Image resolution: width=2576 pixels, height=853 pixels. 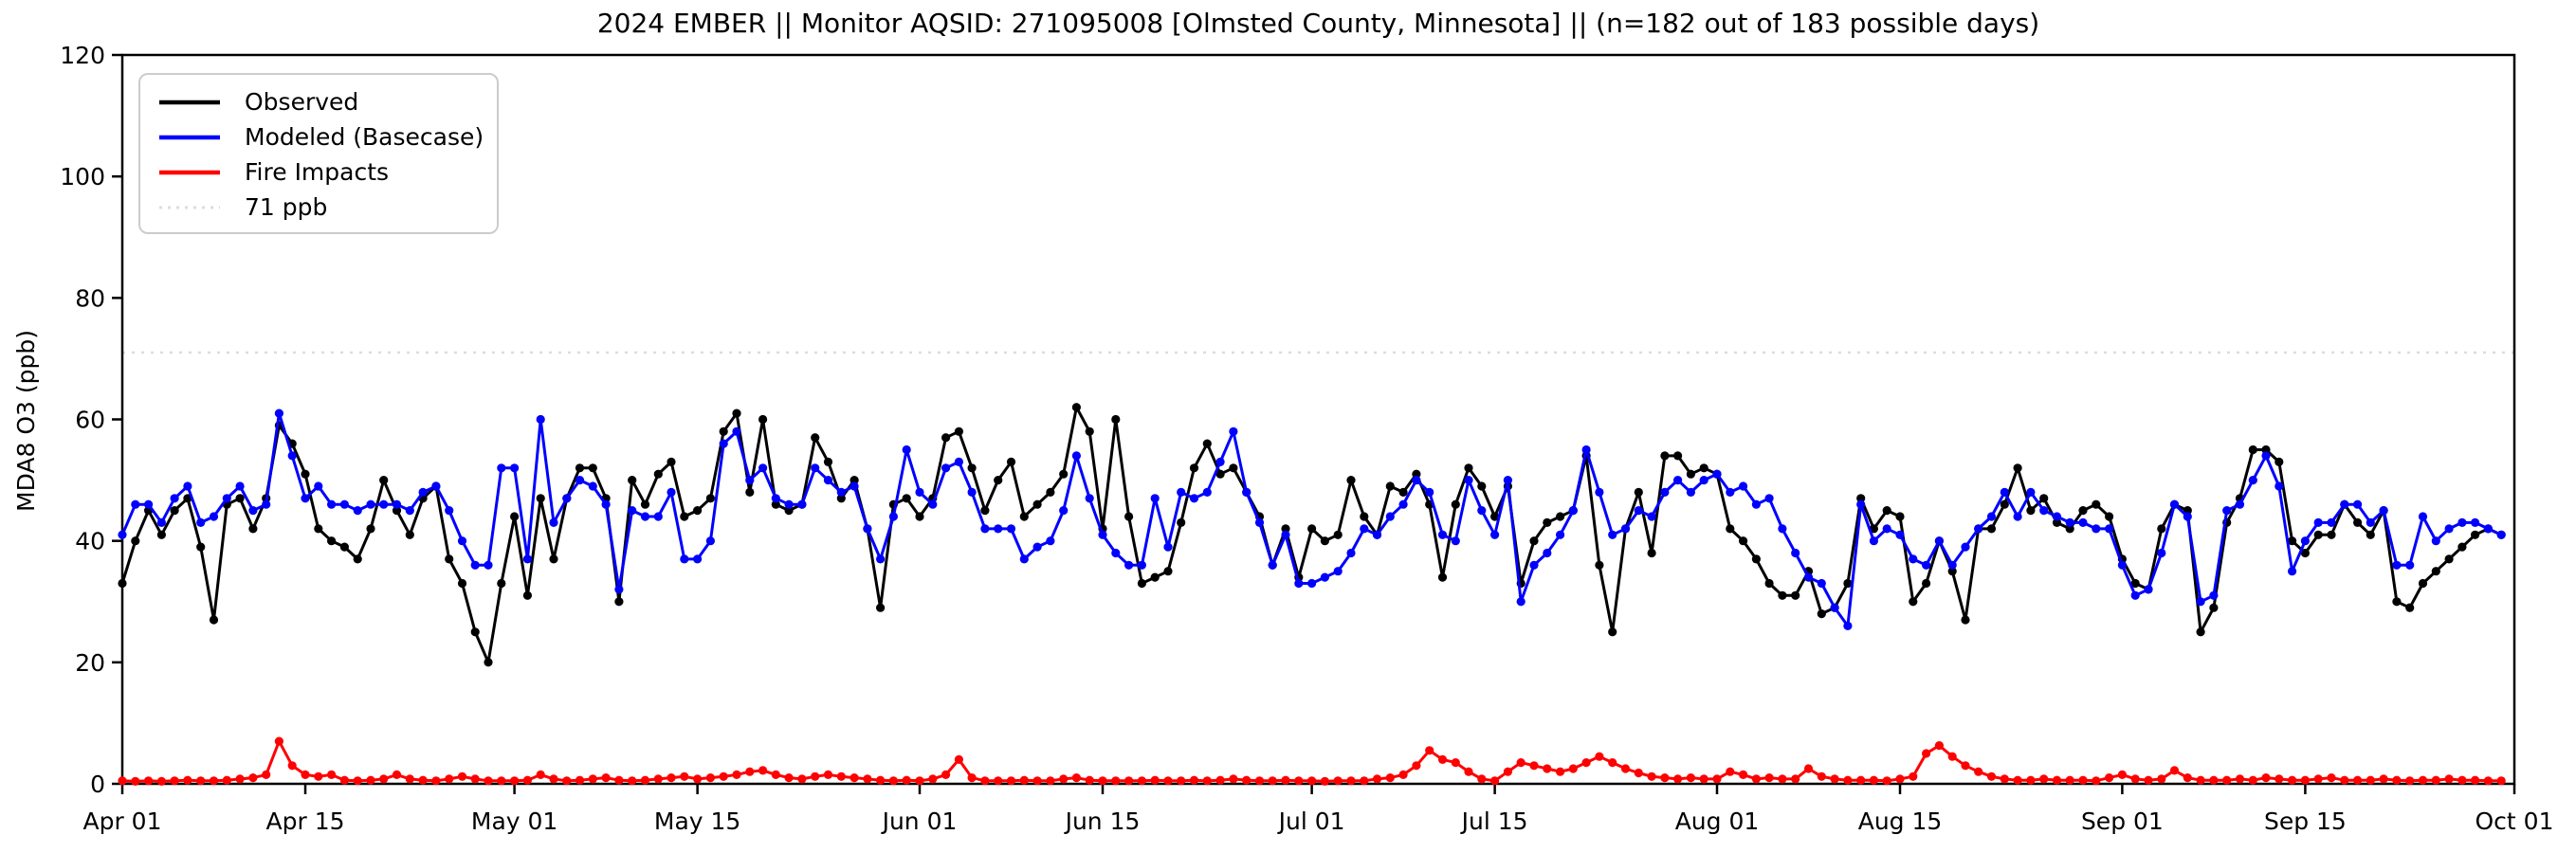 What do you see at coordinates (2515, 821) in the screenshot?
I see `x-tick-label: Oct 01` at bounding box center [2515, 821].